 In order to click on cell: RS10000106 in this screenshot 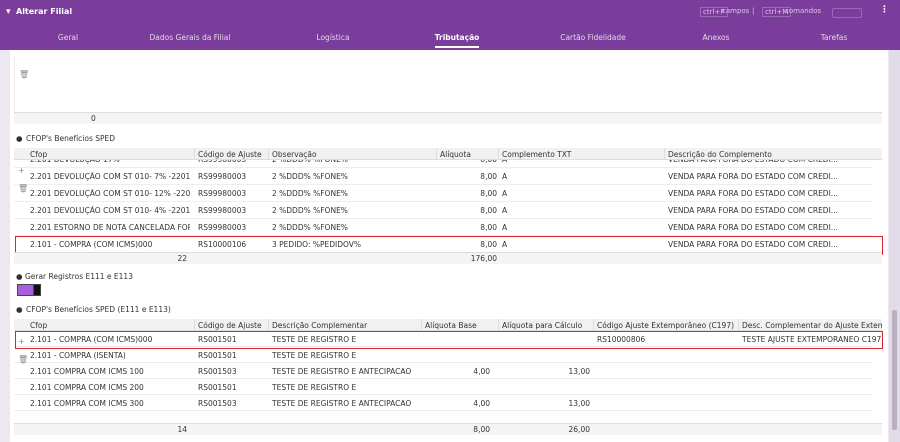, I will do `click(222, 244)`.